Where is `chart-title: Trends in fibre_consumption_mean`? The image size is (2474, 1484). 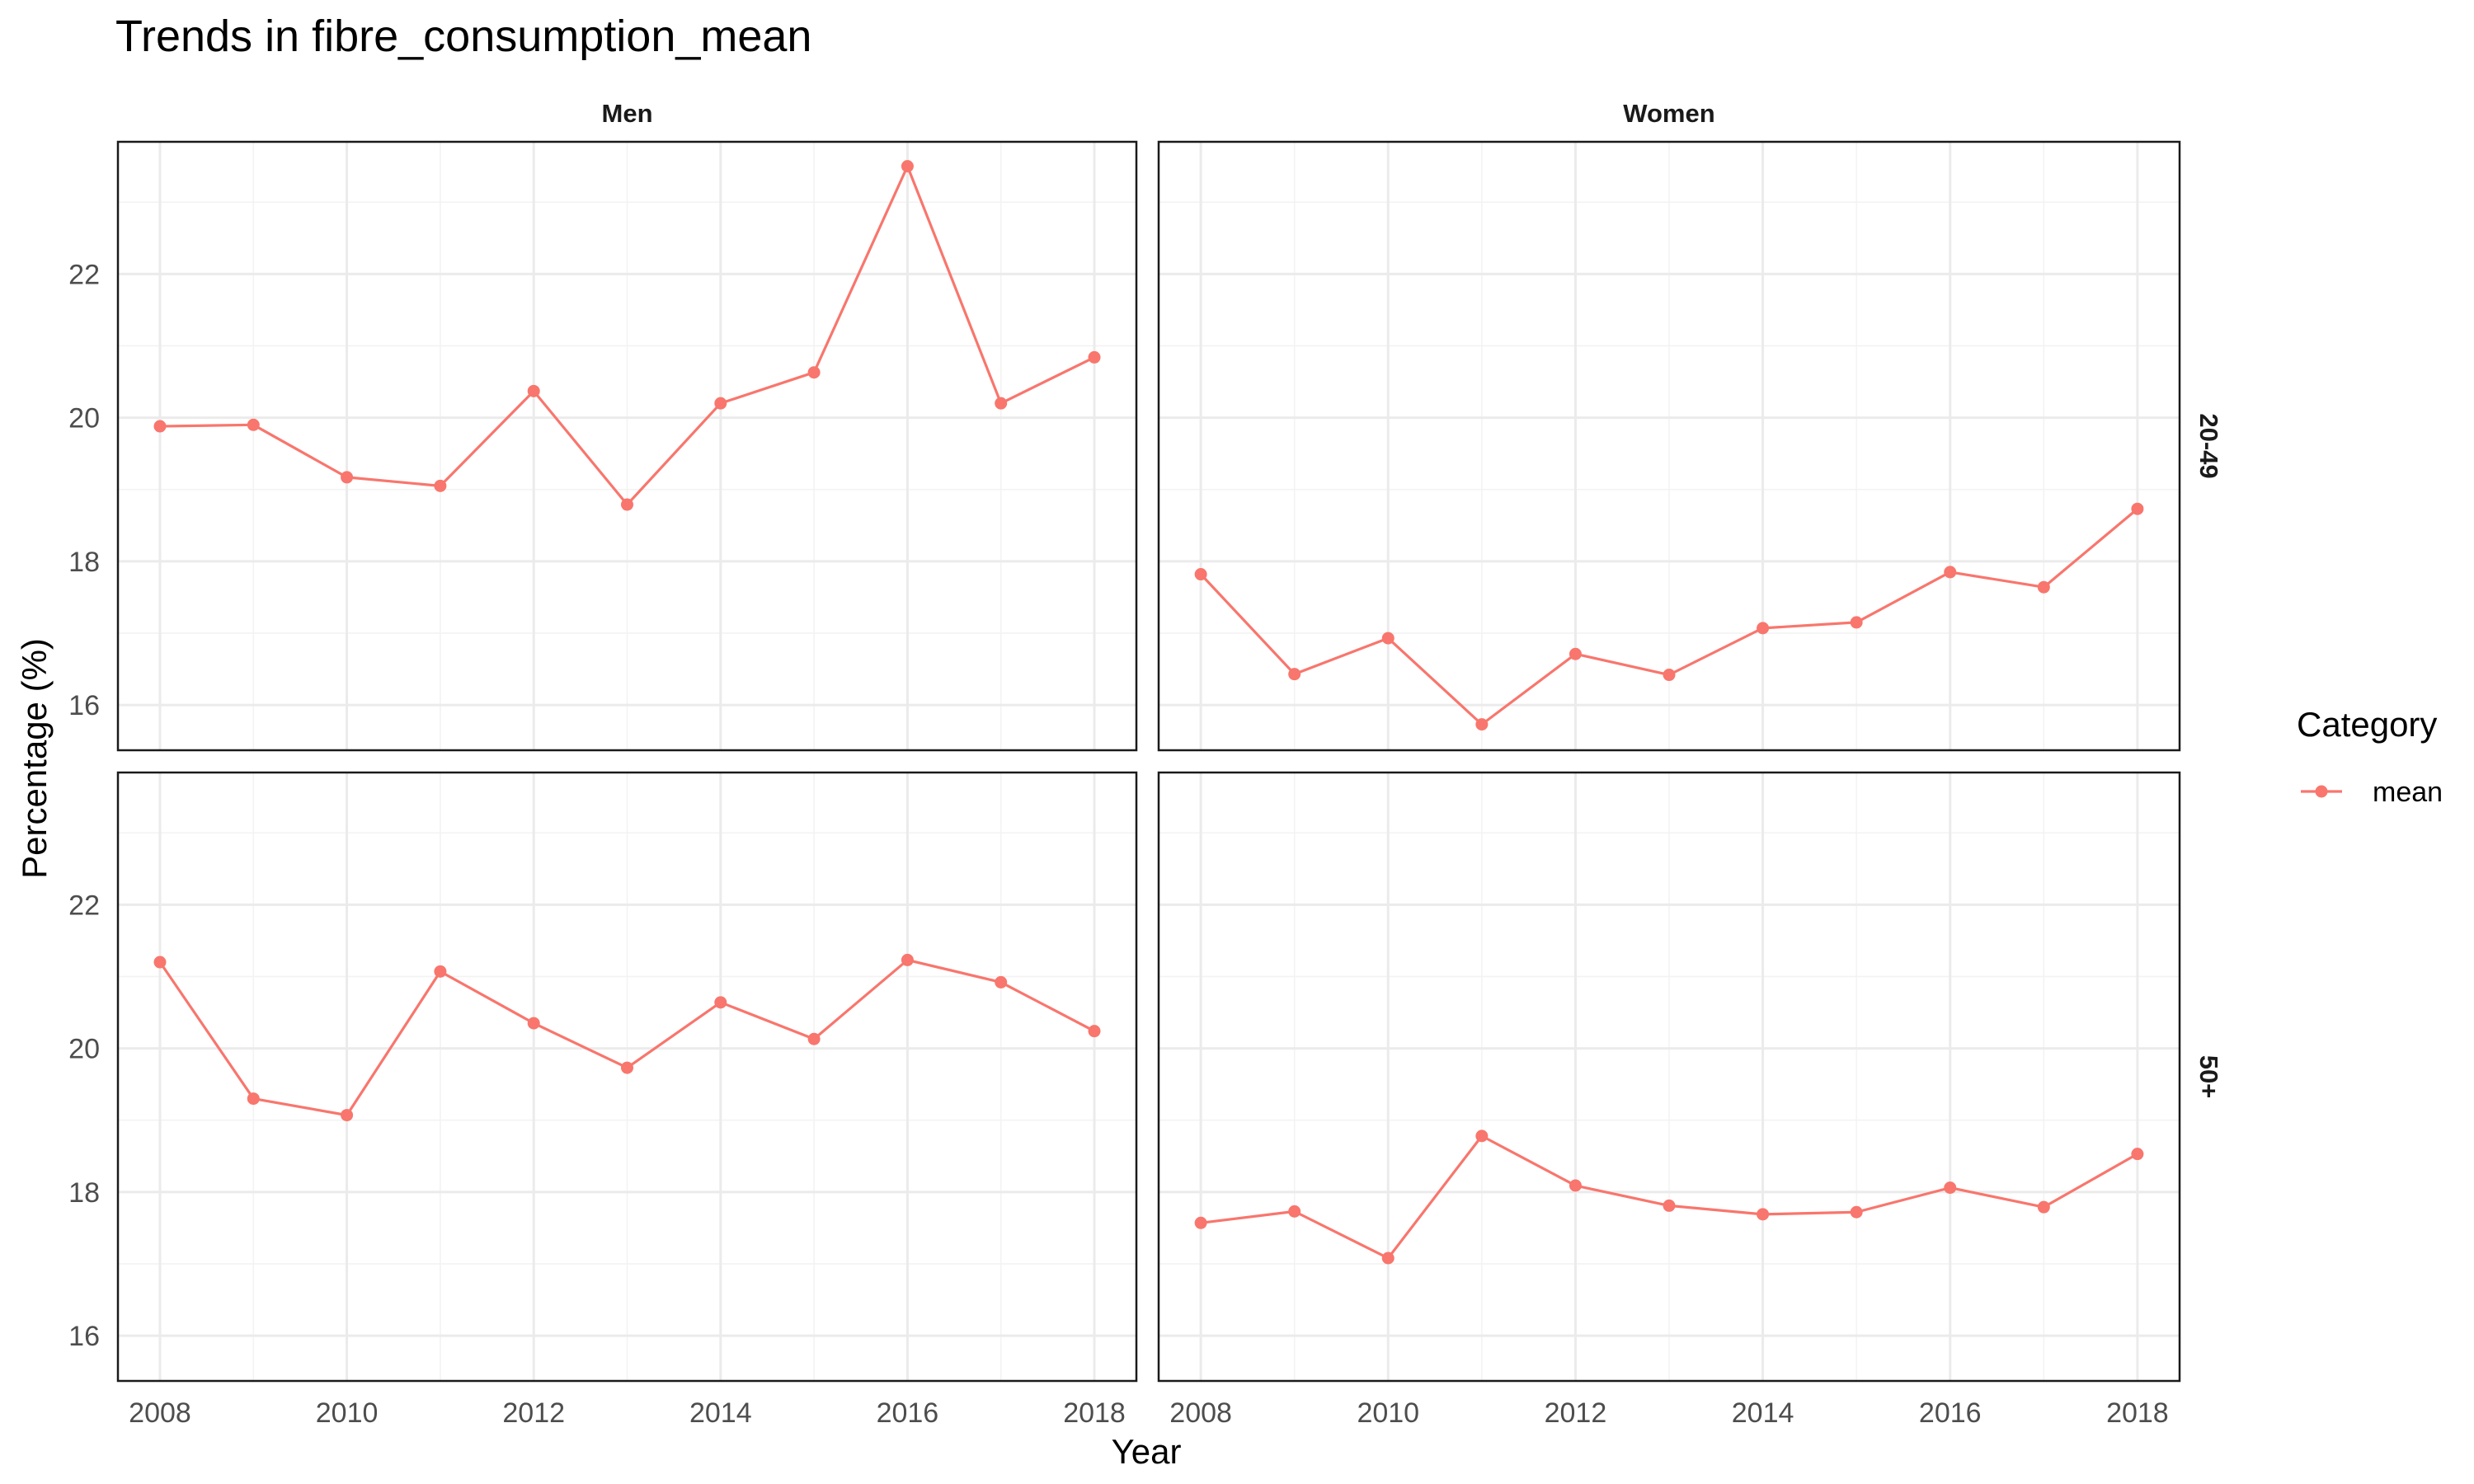 chart-title: Trends in fibre_consumption_mean is located at coordinates (463, 36).